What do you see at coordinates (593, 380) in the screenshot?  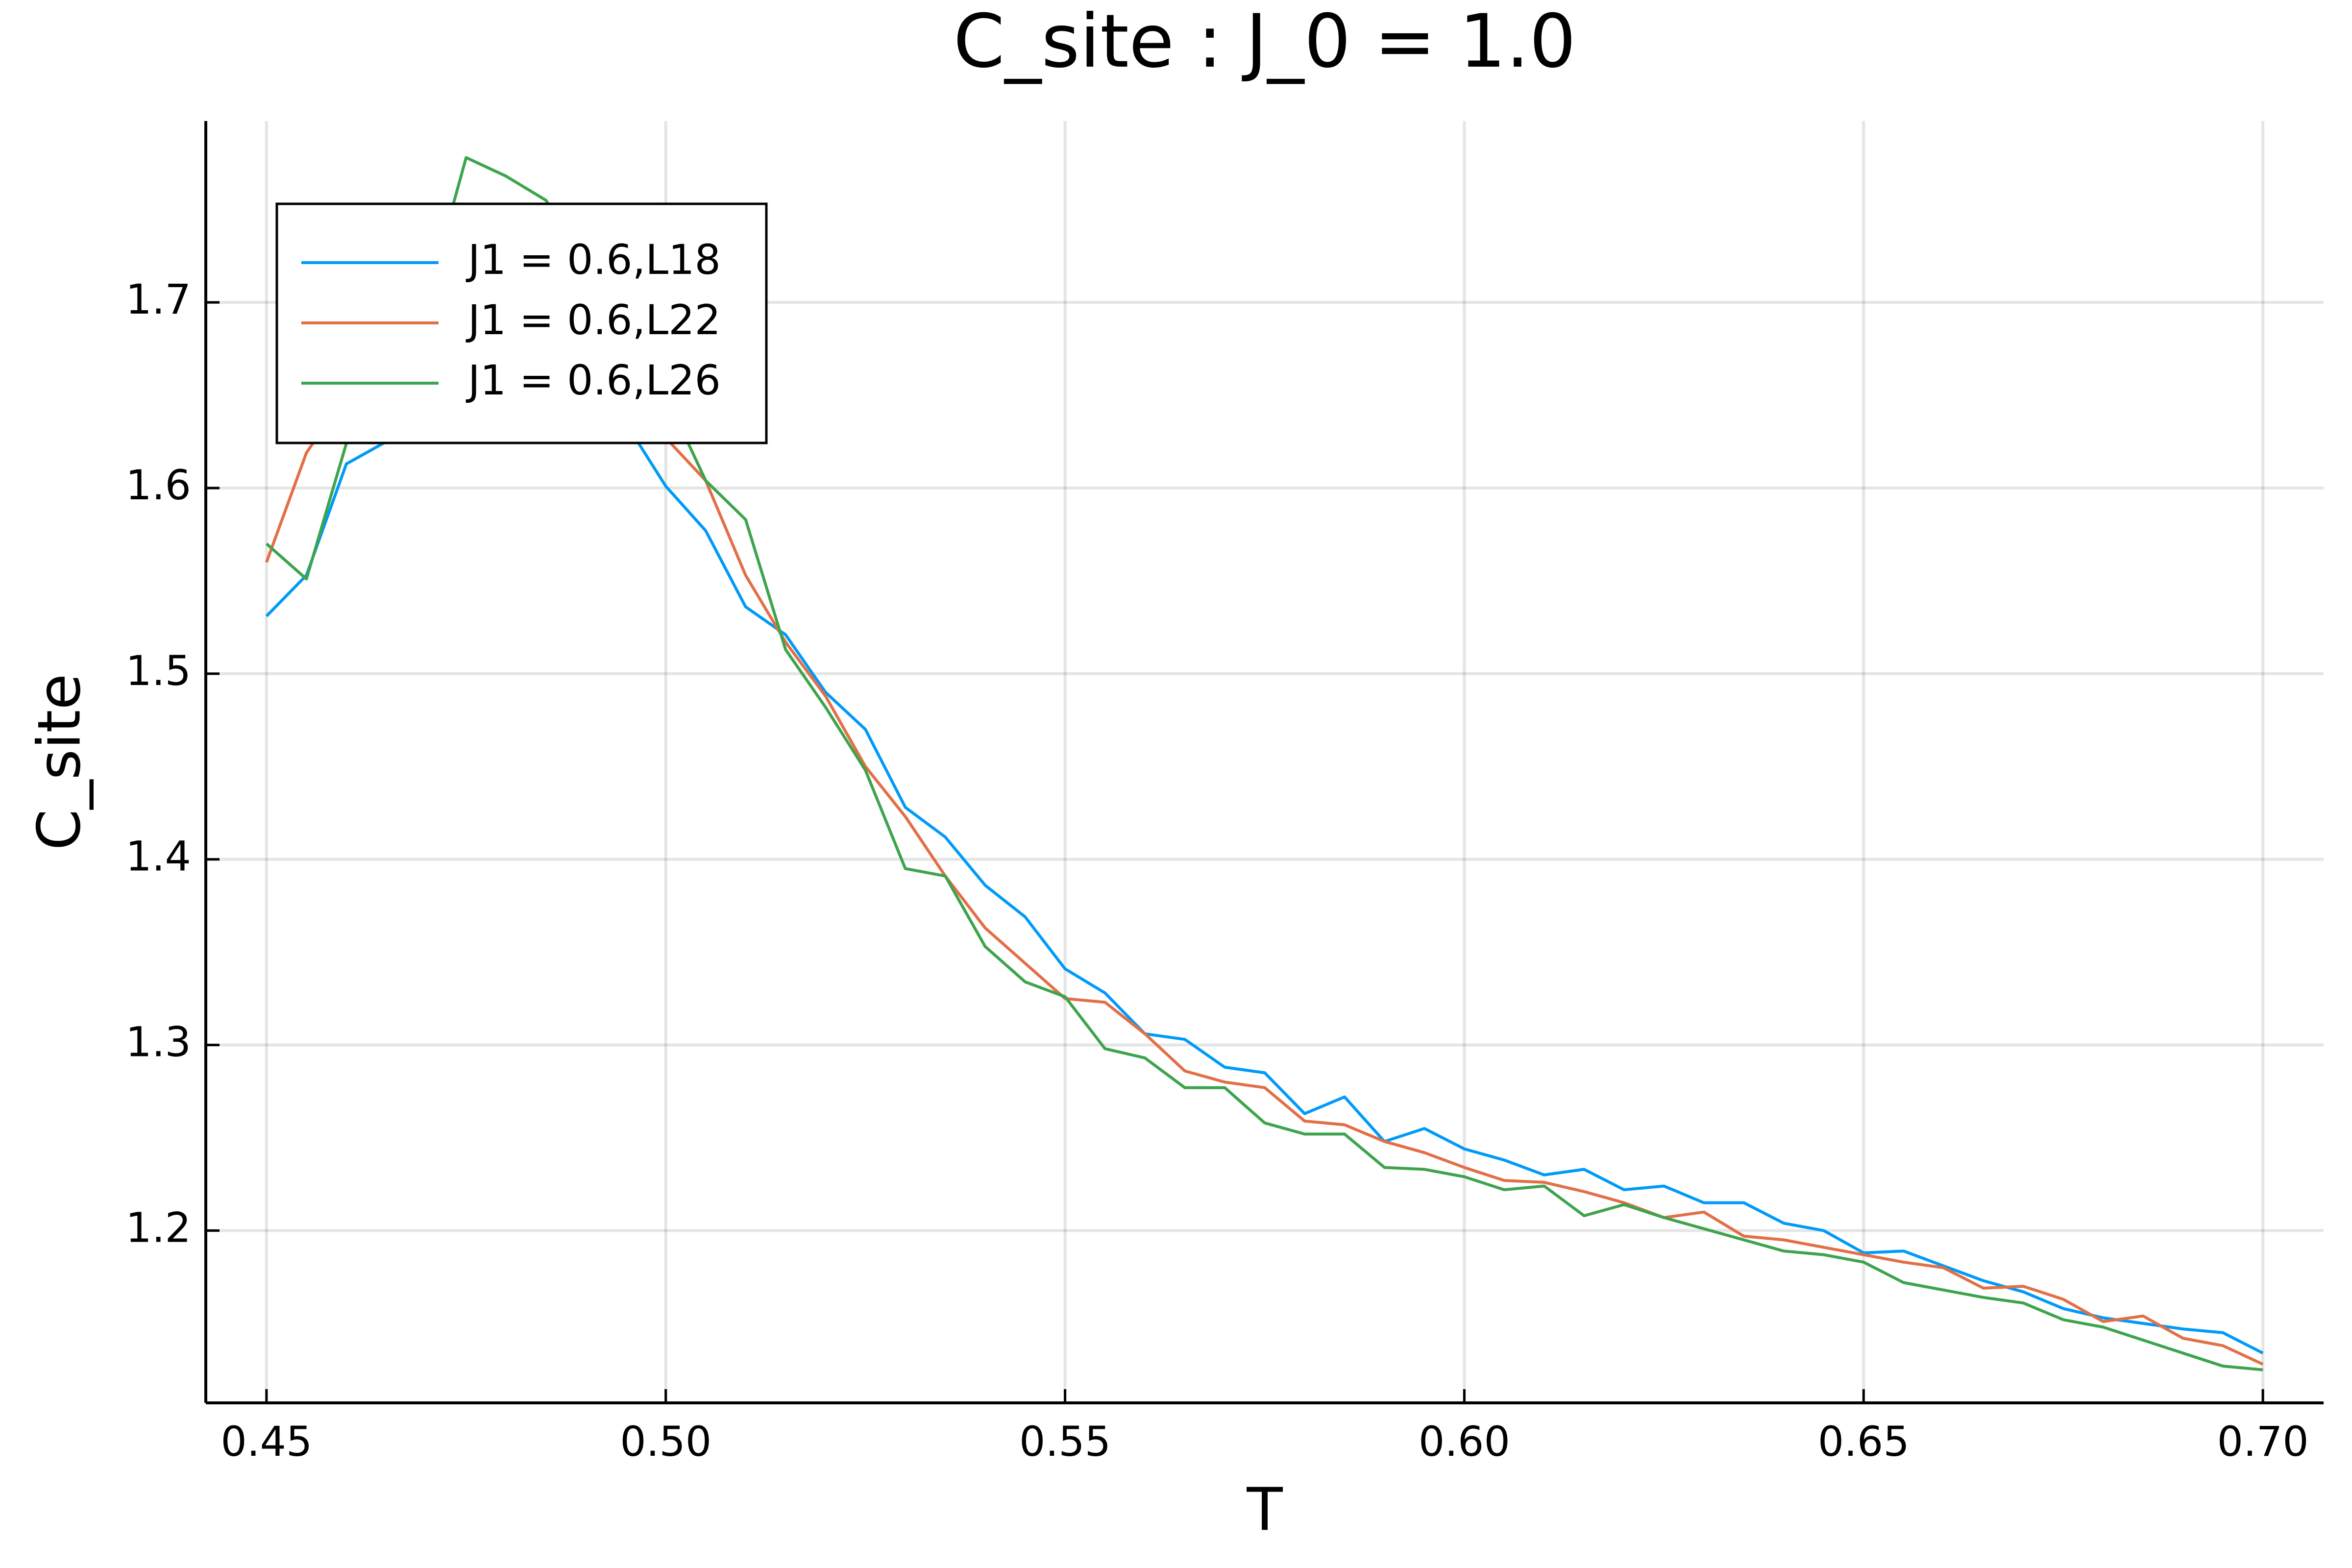 I see `legend-label: J1 = 0.6,L26` at bounding box center [593, 380].